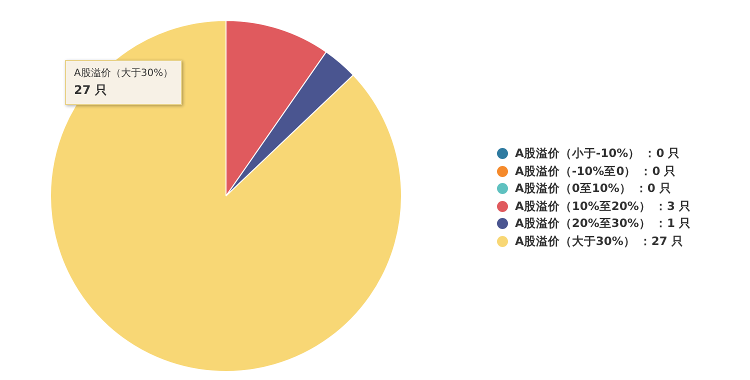 This screenshot has width=750, height=380. I want to click on category-label: A股溢价（大于30%） ：27 只, so click(599, 241).